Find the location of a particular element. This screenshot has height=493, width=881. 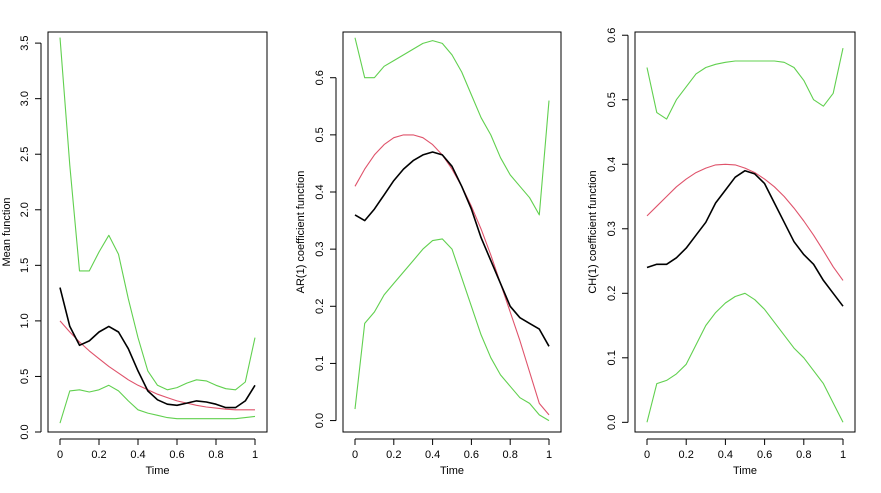

y-axis-title: Mean function is located at coordinates (7, 231).